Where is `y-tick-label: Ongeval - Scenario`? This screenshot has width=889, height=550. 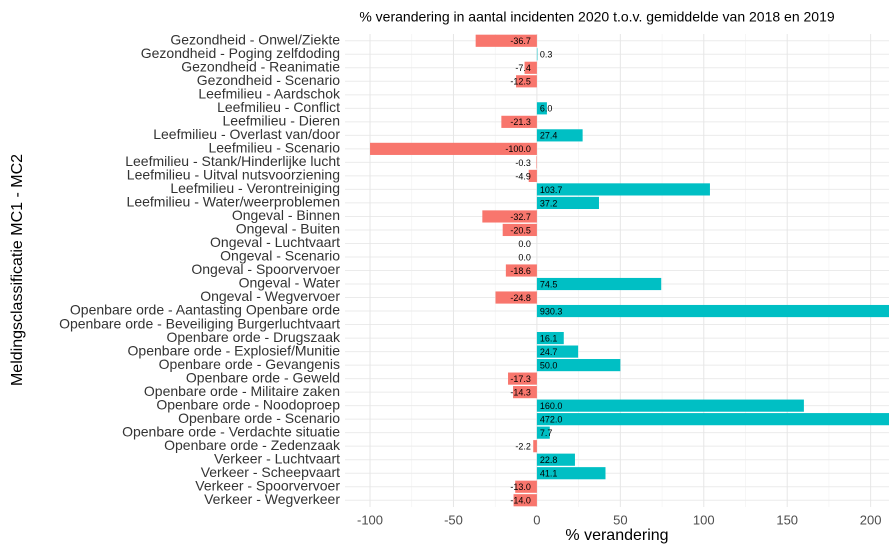 y-tick-label: Ongeval - Scenario is located at coordinates (280, 256).